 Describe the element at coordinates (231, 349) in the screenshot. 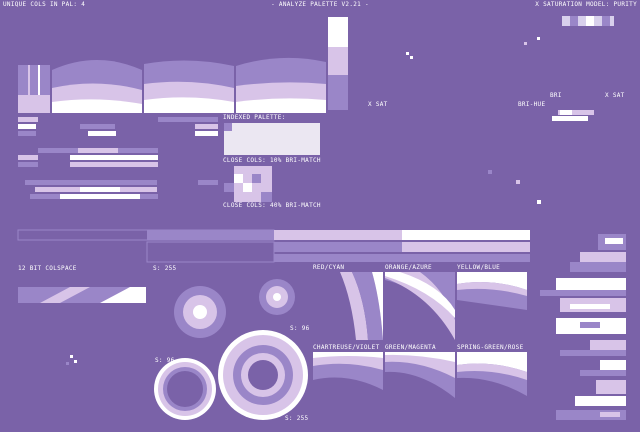

I see `wheel` at that location.